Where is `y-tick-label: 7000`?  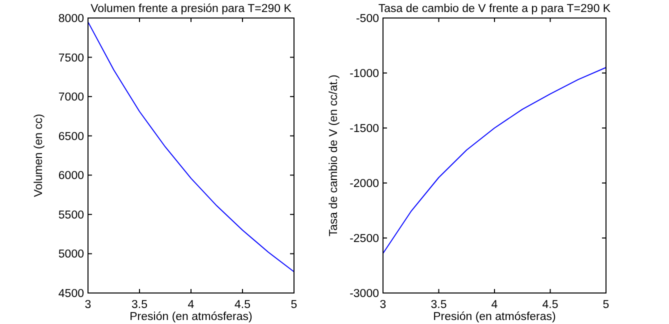 y-tick-label: 7000 is located at coordinates (71, 98).